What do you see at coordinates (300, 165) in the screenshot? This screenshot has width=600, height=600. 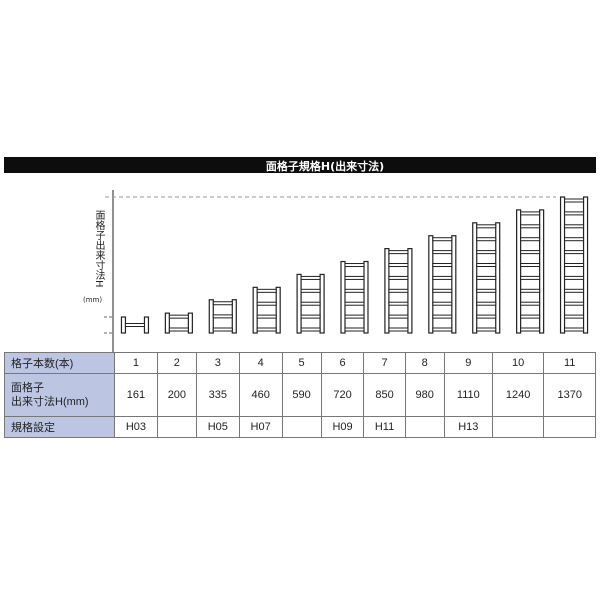 I see `title-bar: 面格子規格H(出来寸法)` at bounding box center [300, 165].